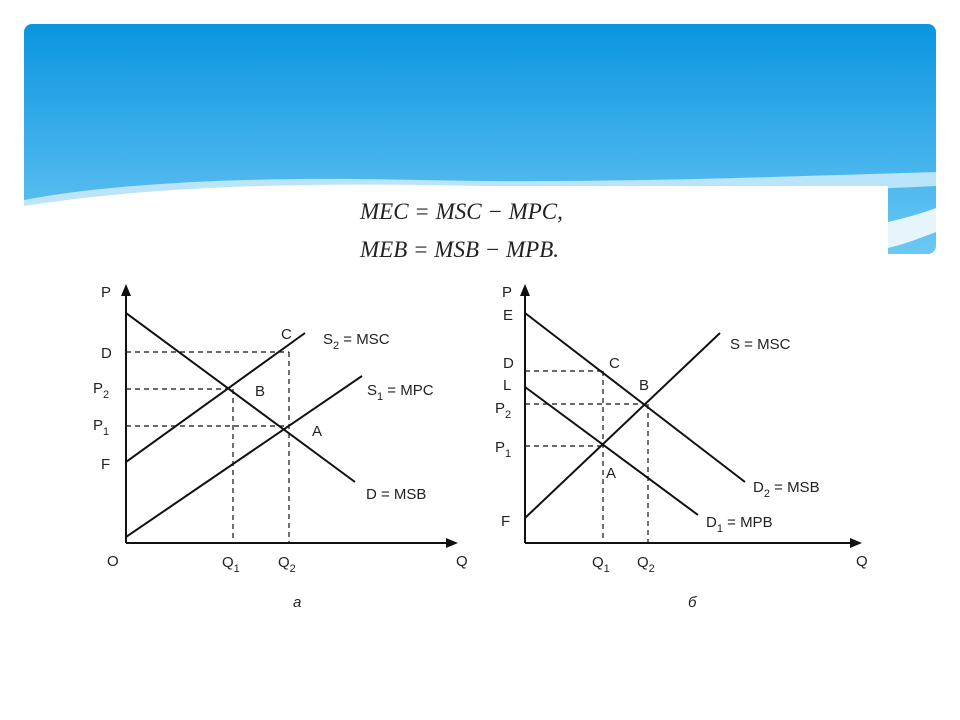 The width and height of the screenshot is (960, 720). What do you see at coordinates (748, 522) in the screenshot?
I see `label-text: = MPB` at bounding box center [748, 522].